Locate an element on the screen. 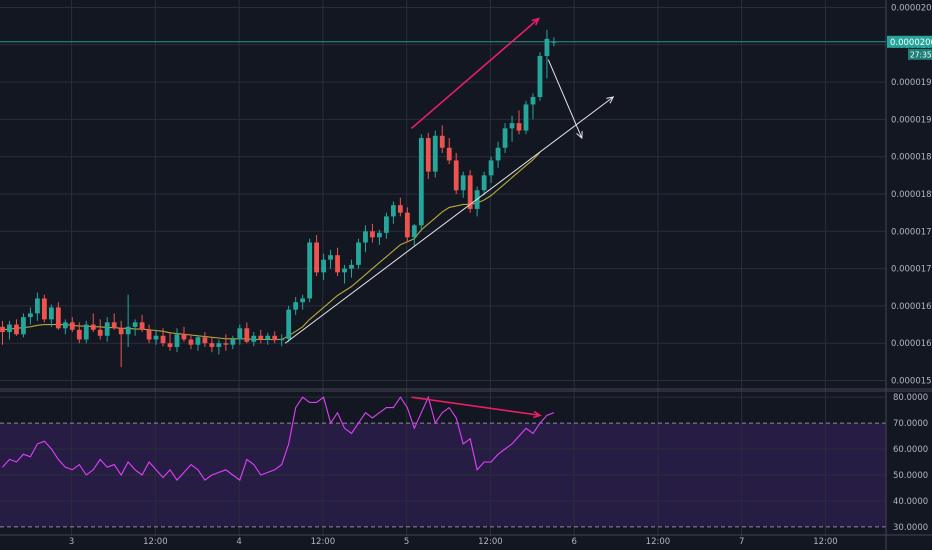 This screenshot has height=550, width=932. x-tick-label: 6 is located at coordinates (573, 542).